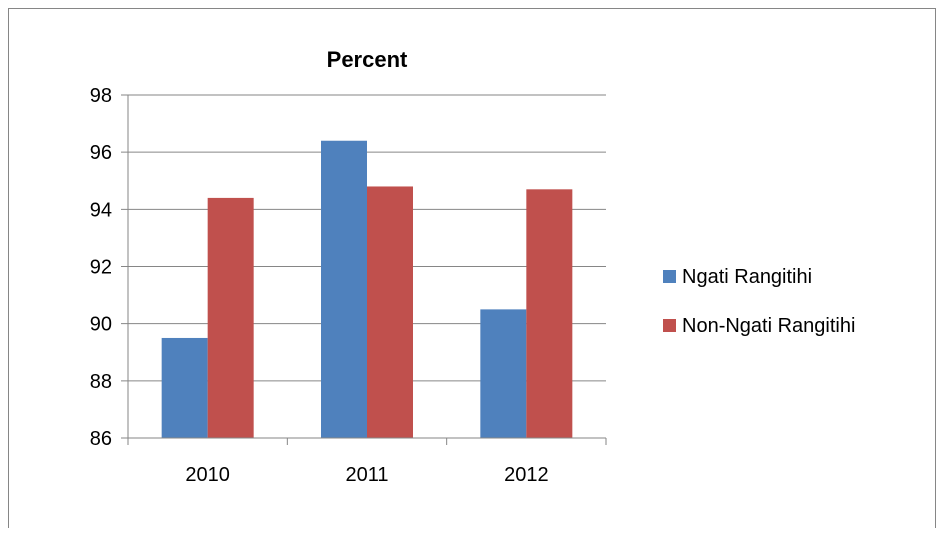 The height and width of the screenshot is (533, 947). Describe the element at coordinates (549, 313) in the screenshot. I see `bar-non-ngati-rangitihi-2012` at that location.